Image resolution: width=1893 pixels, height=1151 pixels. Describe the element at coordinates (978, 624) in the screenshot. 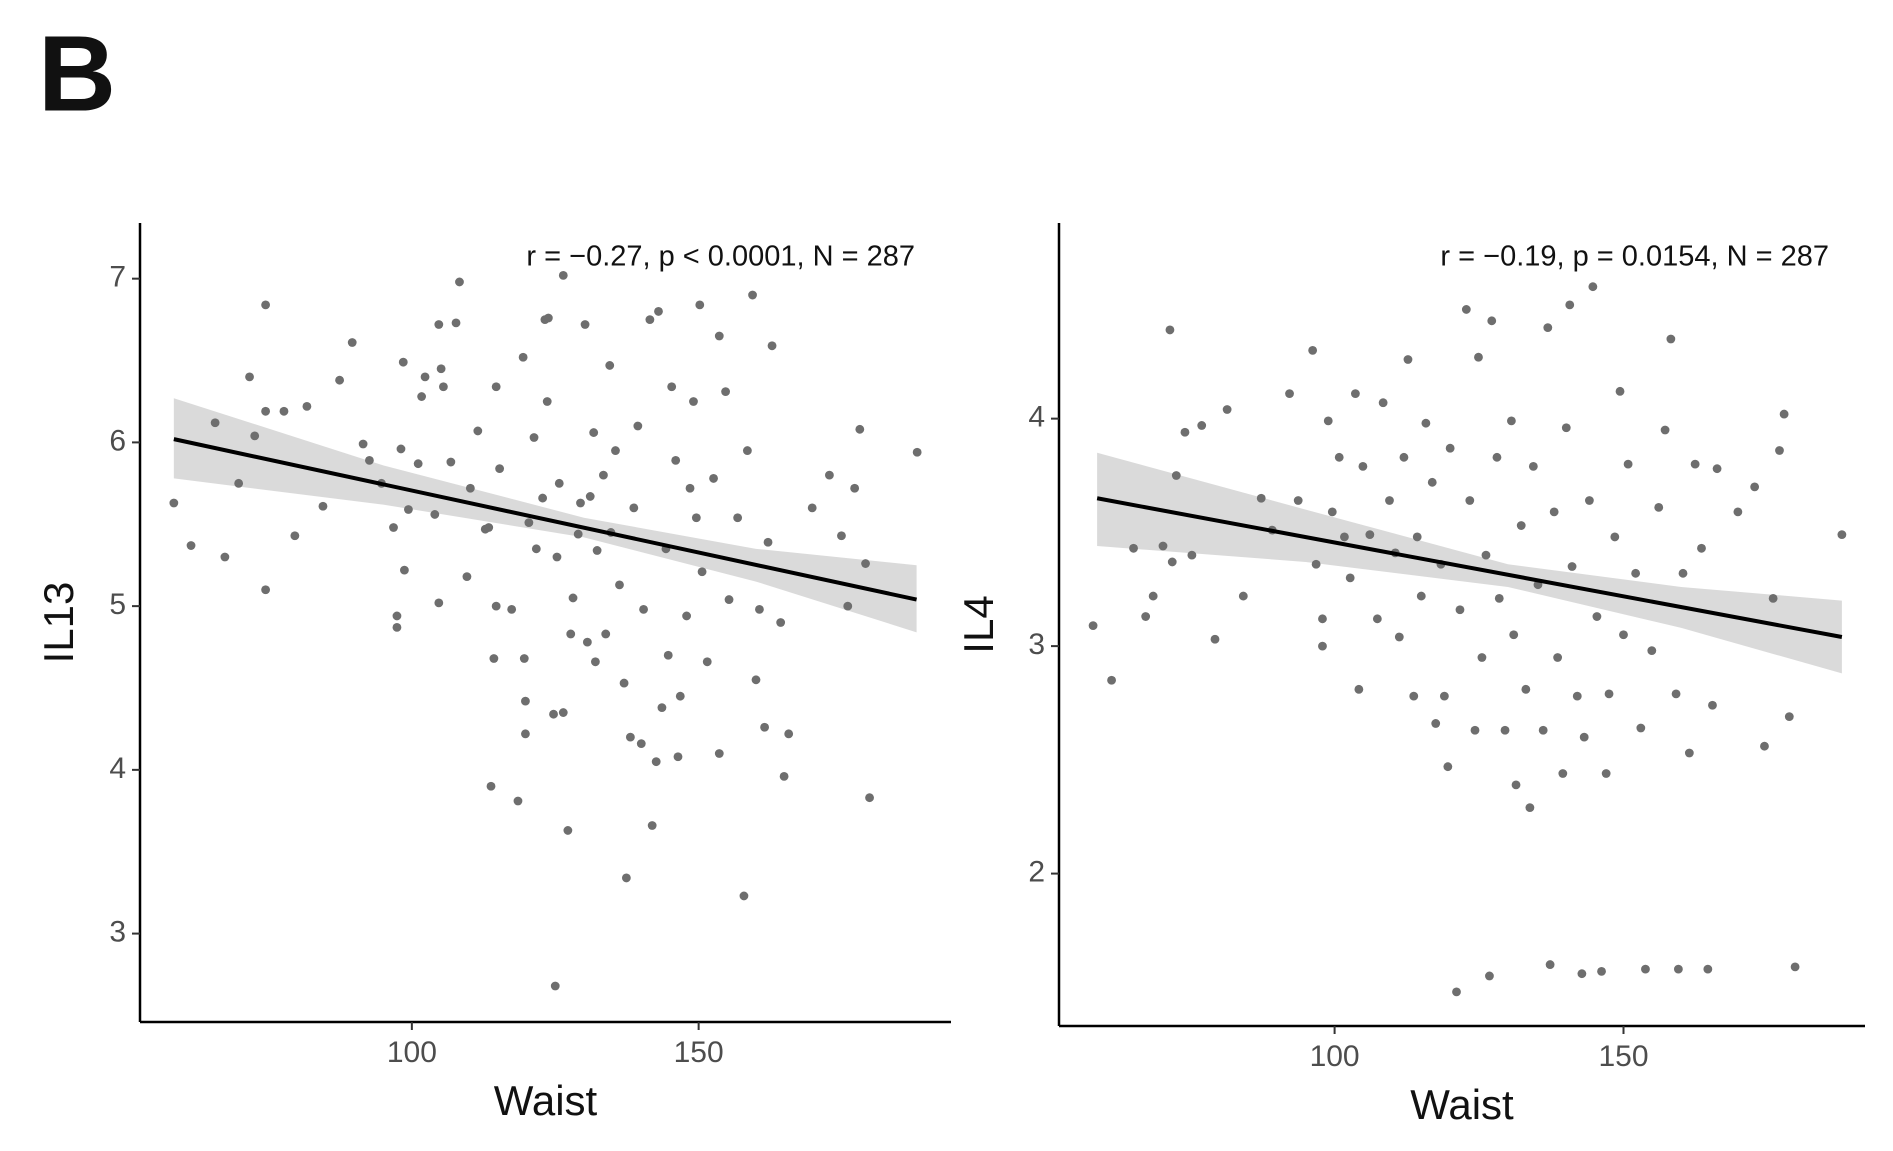

I see `y-axis-title: IL4` at that location.